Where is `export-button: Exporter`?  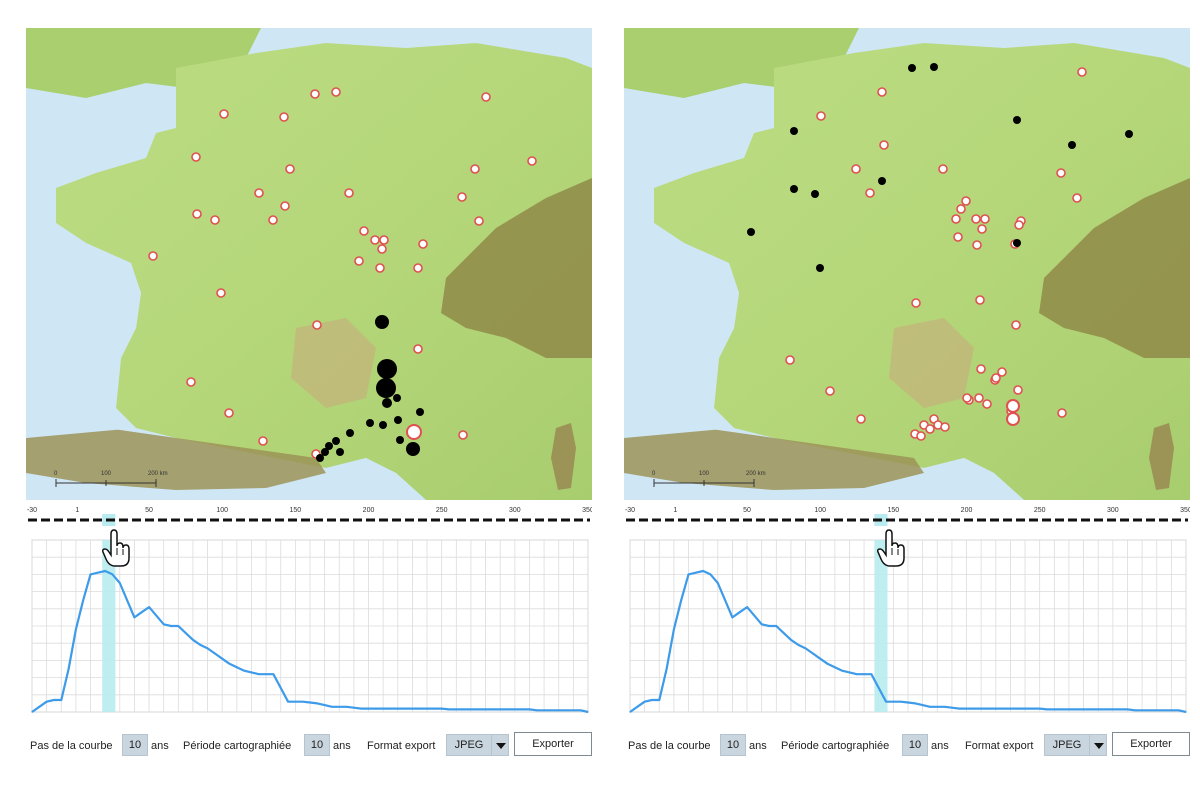 export-button: Exporter is located at coordinates (553, 744).